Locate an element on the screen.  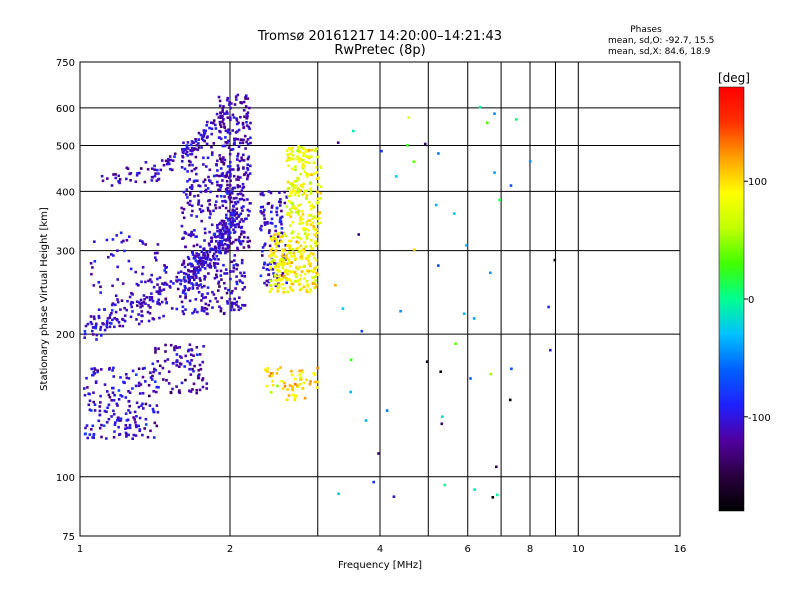
x-tick-label: 1 is located at coordinates (80, 549).